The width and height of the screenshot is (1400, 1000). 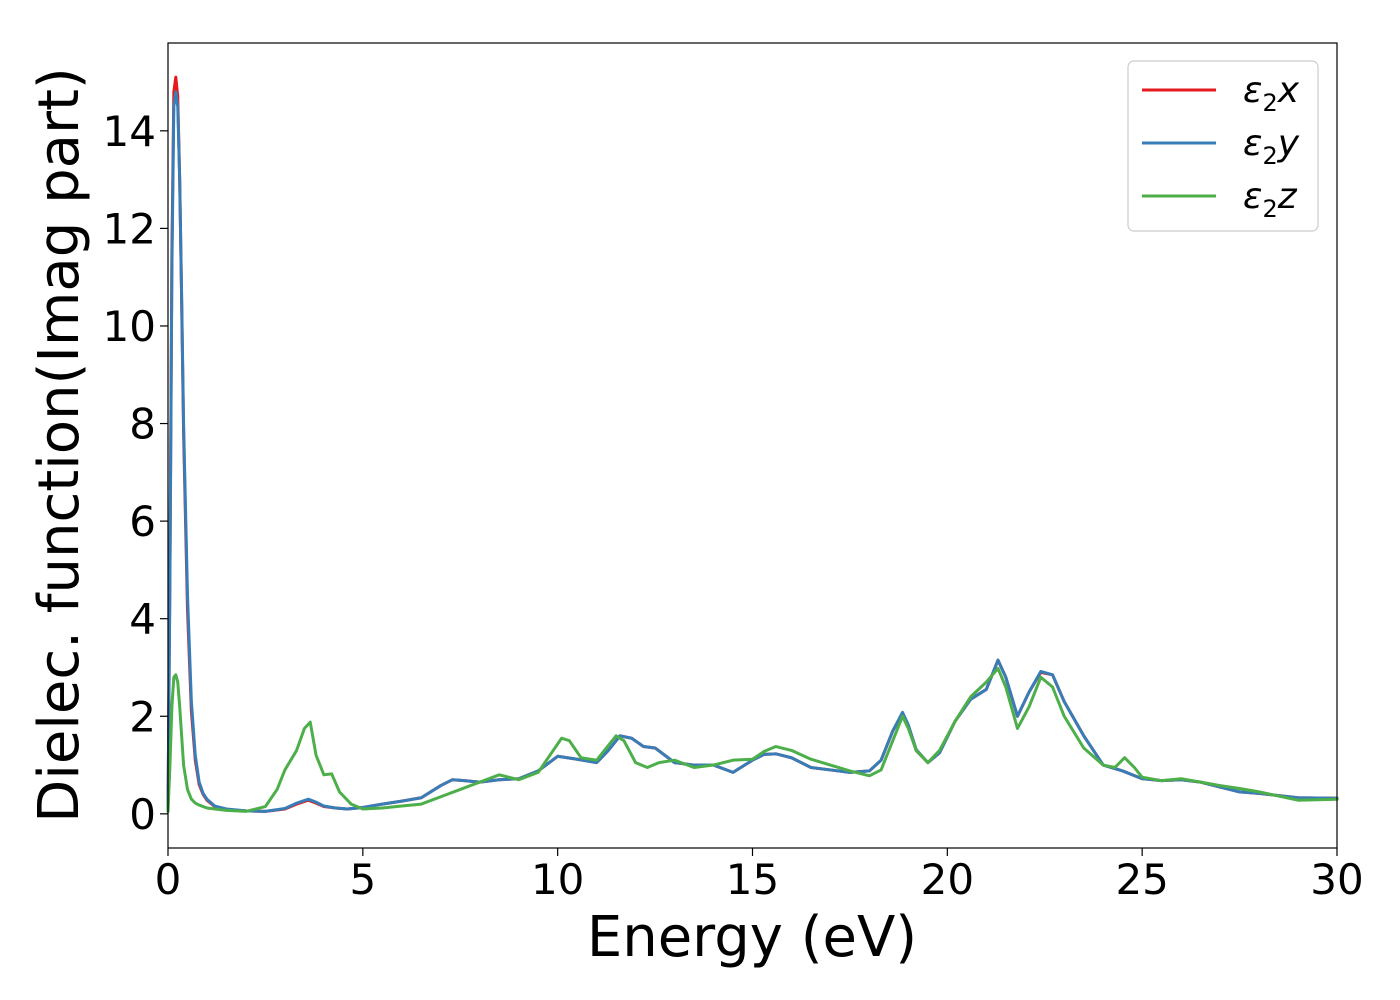 What do you see at coordinates (1270, 199) in the screenshot?
I see `legend-label-z: ε2z` at bounding box center [1270, 199].